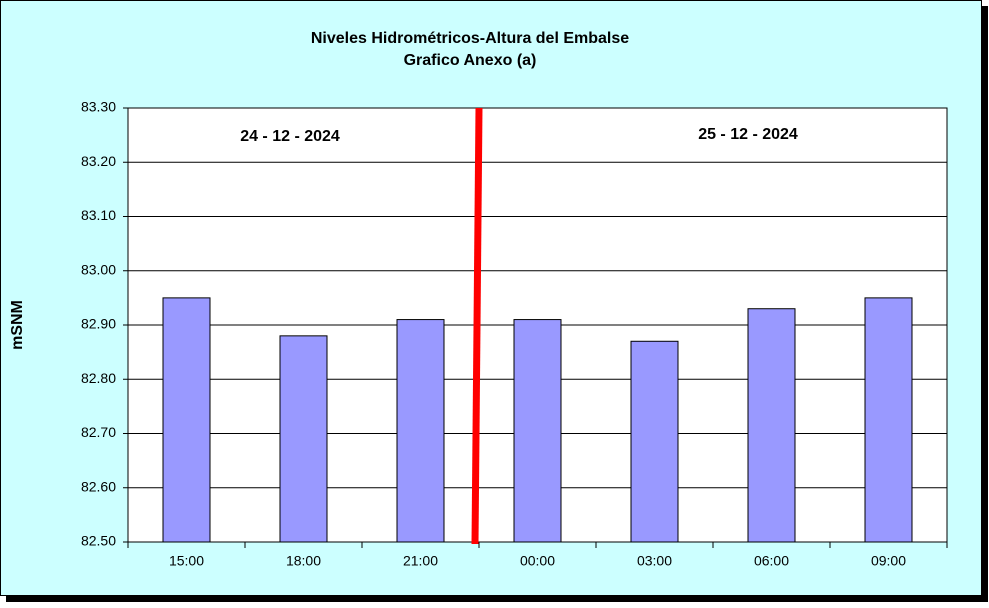 The width and height of the screenshot is (989, 608). I want to click on date-divider, so click(477, 326).